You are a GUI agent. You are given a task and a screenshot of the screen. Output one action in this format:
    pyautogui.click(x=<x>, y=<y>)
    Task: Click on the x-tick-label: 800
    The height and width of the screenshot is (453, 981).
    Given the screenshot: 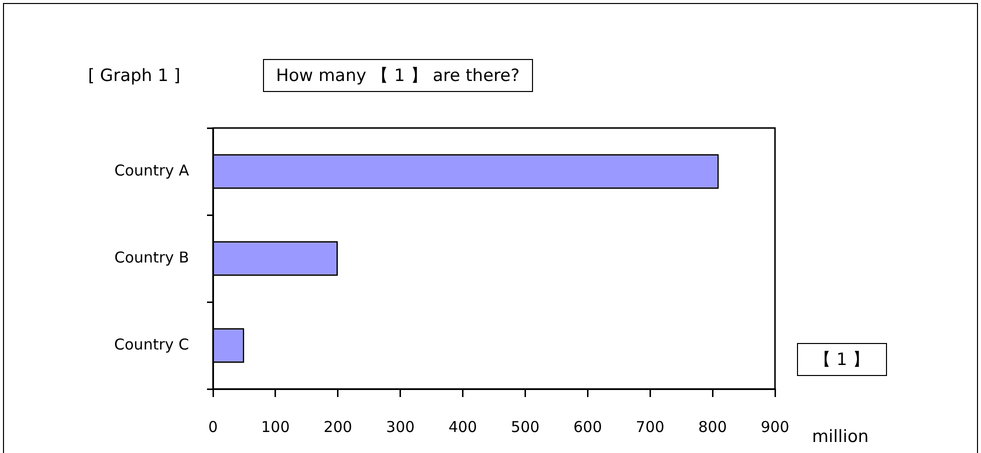 What is the action you would take?
    pyautogui.click(x=712, y=427)
    